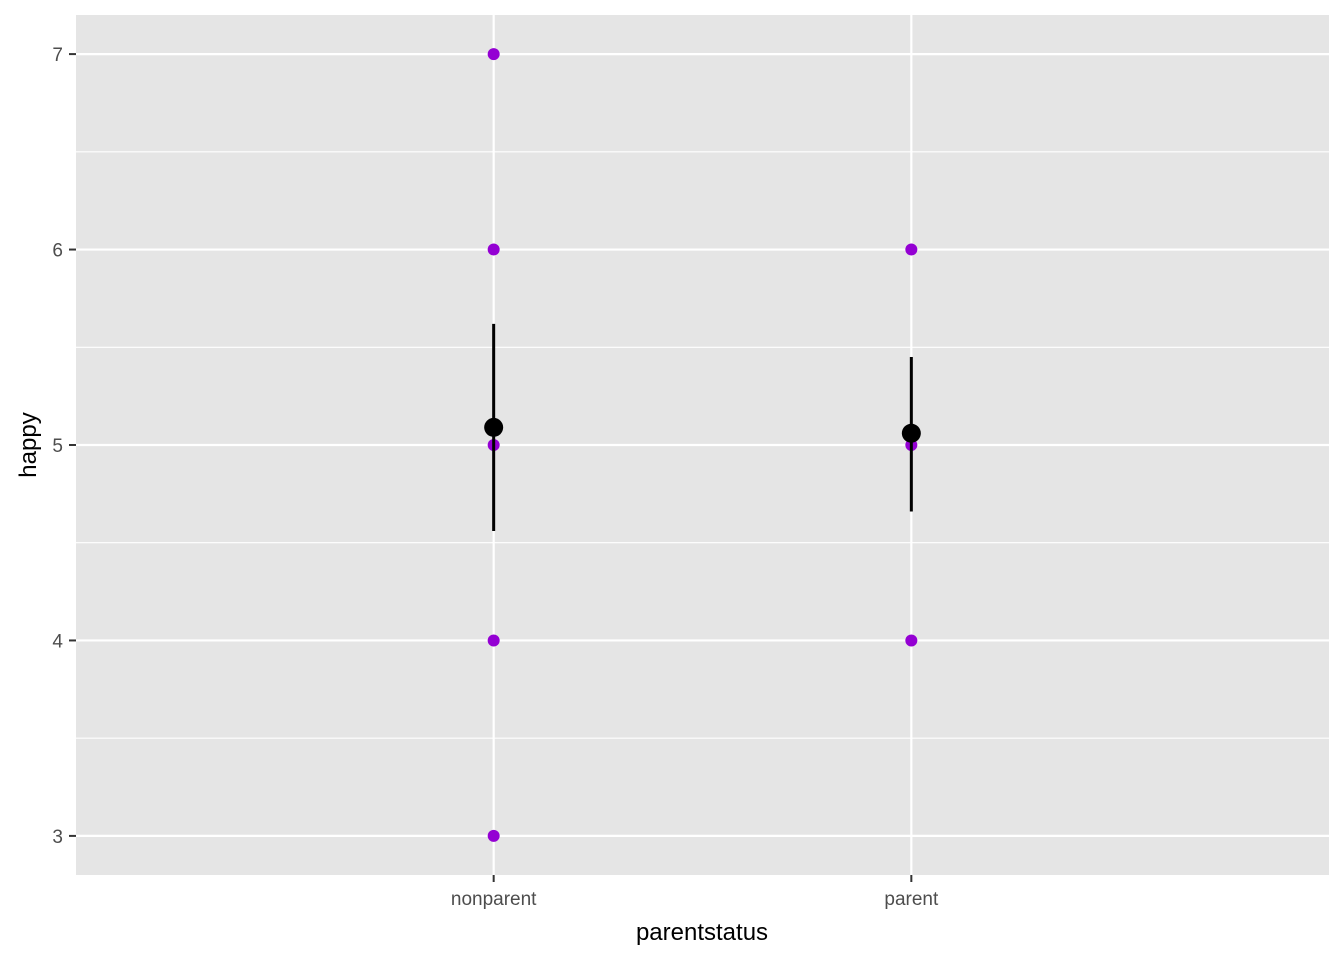  Describe the element at coordinates (57, 837) in the screenshot. I see `y-tick-label: 3` at that location.